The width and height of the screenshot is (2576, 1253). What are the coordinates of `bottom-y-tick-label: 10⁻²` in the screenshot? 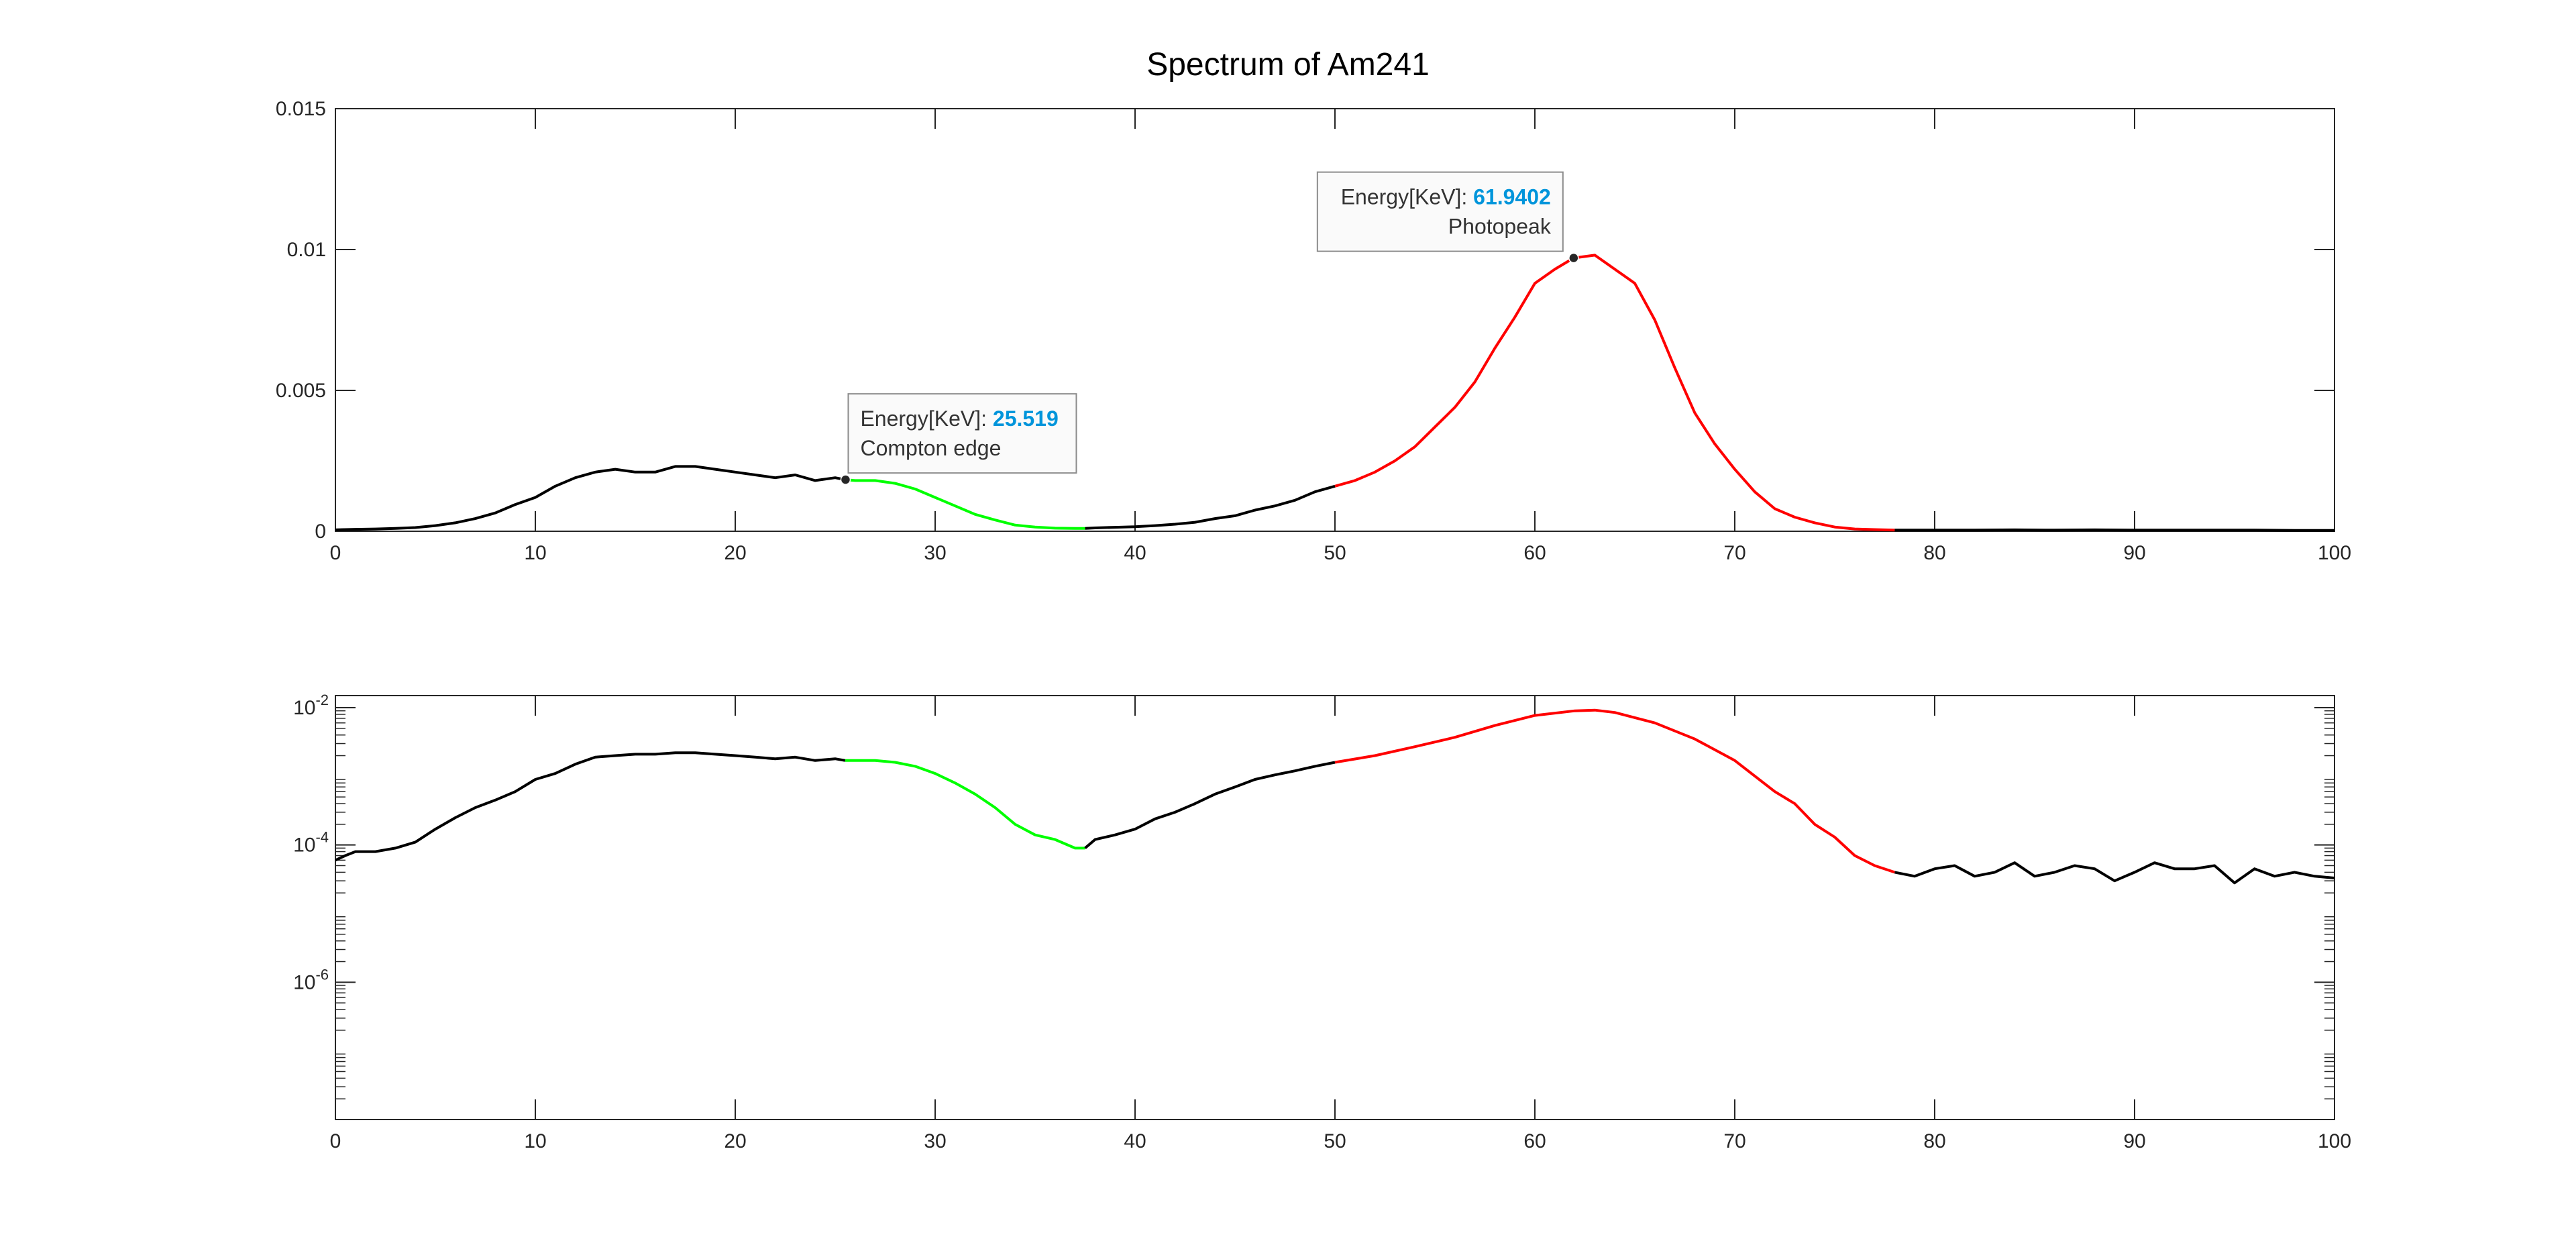 It's located at (311, 705).